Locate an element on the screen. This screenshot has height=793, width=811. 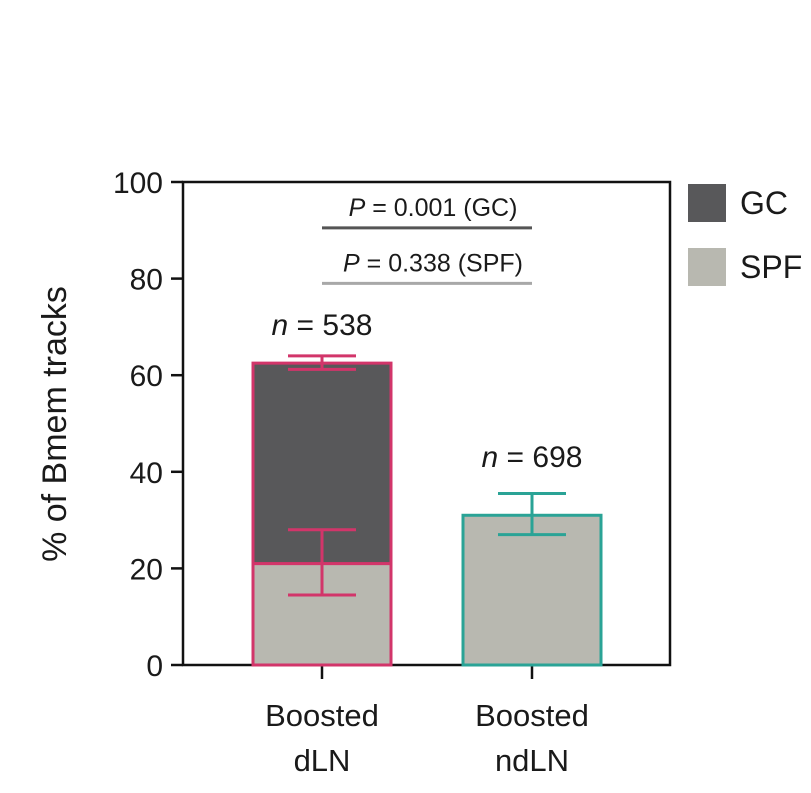
y-tick-label: 20 is located at coordinates (146, 569).